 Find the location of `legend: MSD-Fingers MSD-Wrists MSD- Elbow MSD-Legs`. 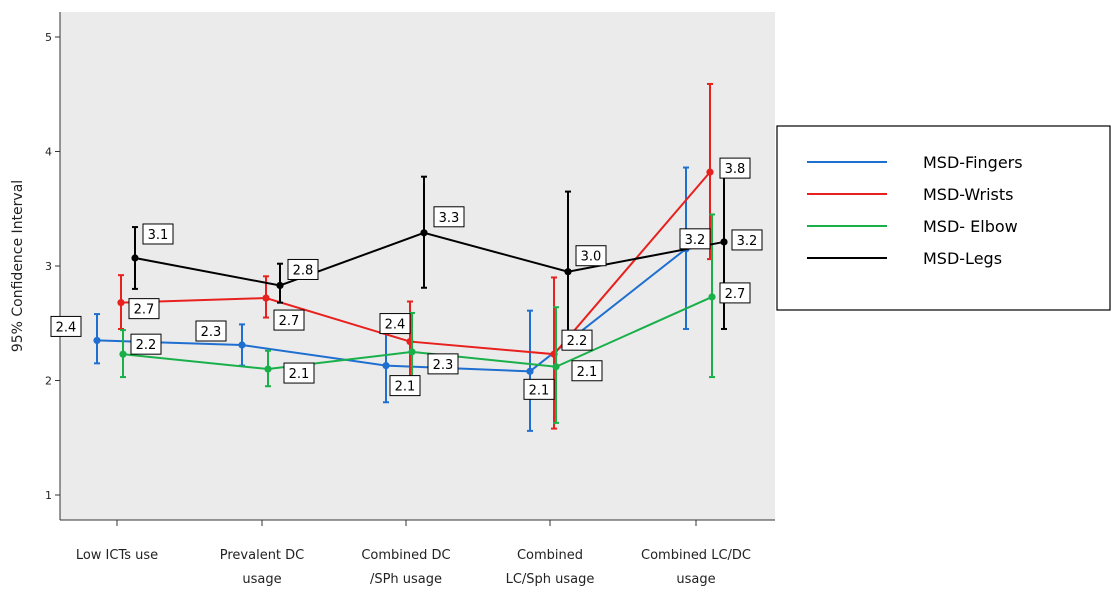

legend: MSD-Fingers MSD-Wrists MSD- Elbow MSD-Legs is located at coordinates (943, 218).